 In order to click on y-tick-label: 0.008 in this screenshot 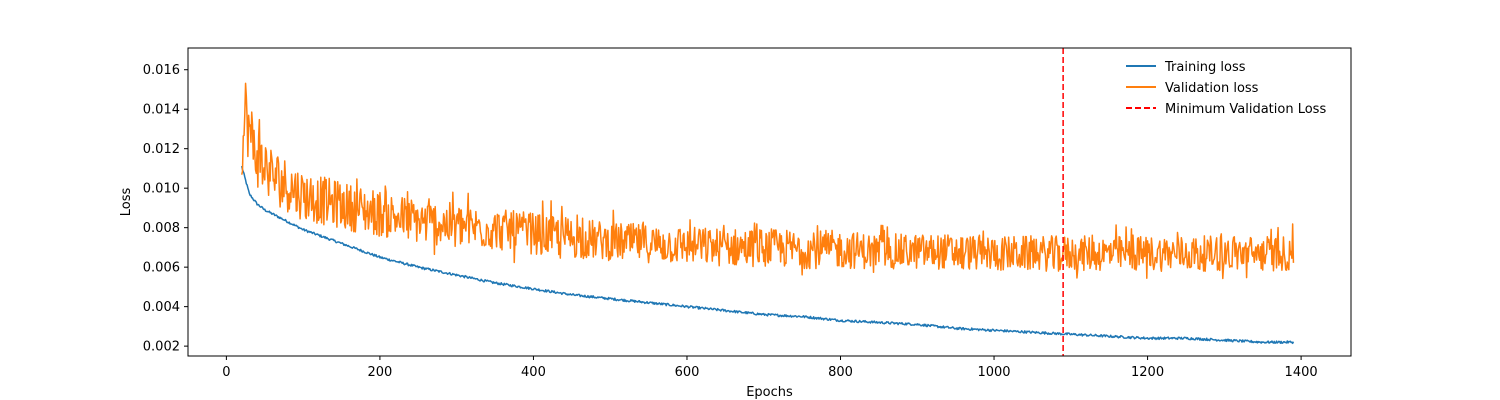, I will do `click(161, 228)`.